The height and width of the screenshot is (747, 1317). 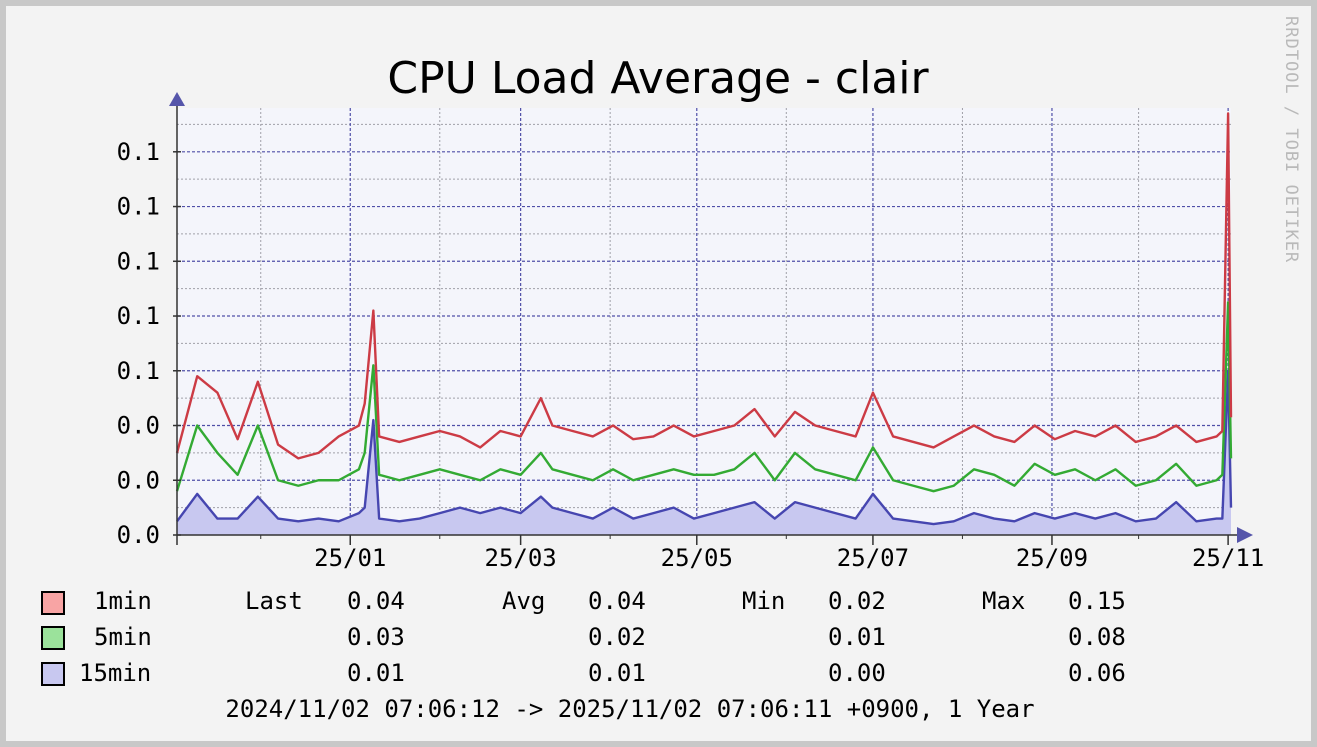 I want to click on legend-label-15min: 15min, so click(x=115, y=673).